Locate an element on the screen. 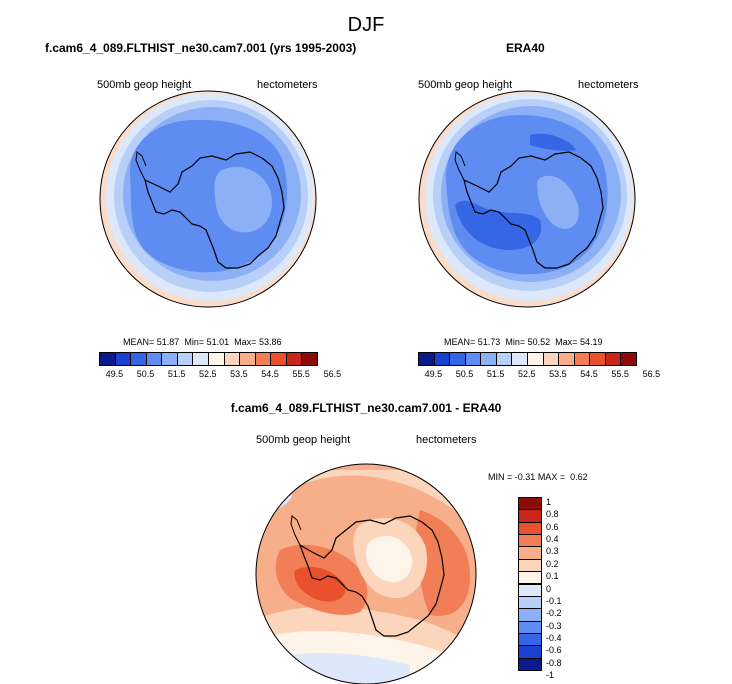 This screenshot has height=684, width=732. obs-units-label: hectometers is located at coordinates (608, 85).